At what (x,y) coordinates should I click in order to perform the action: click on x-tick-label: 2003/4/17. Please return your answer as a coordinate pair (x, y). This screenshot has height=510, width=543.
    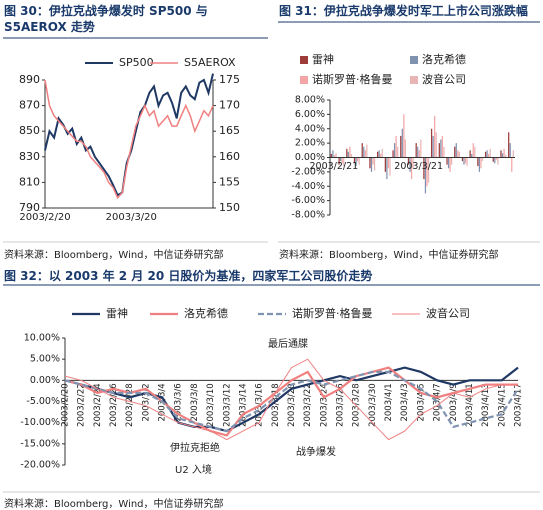
    Looking at the image, I should click on (519, 405).